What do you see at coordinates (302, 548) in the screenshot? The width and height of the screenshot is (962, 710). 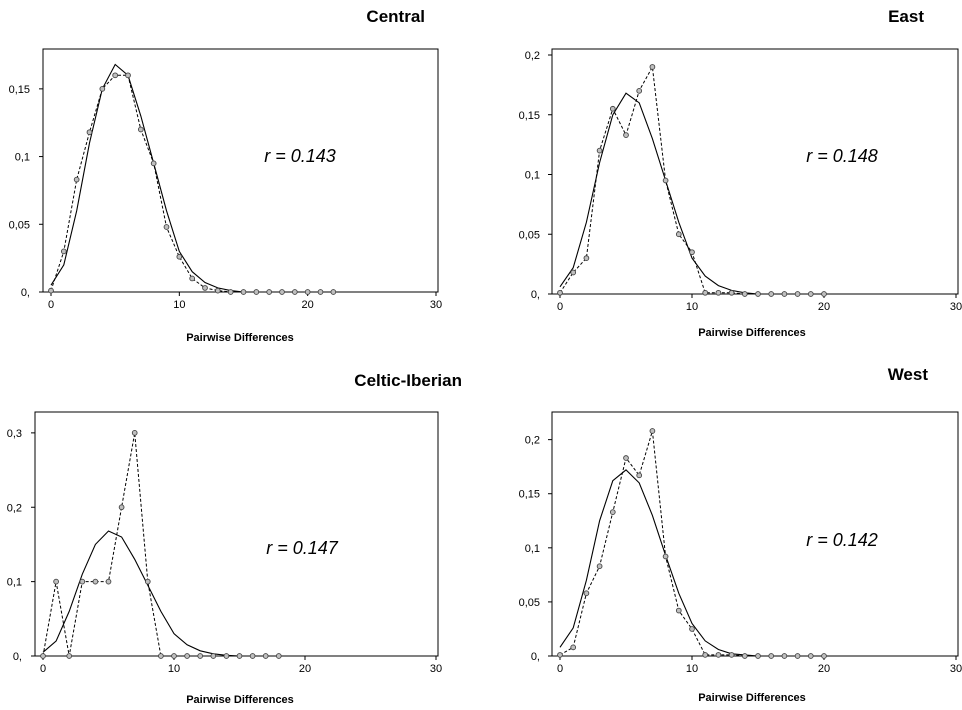 I see `r-annotation: r = 0.147` at bounding box center [302, 548].